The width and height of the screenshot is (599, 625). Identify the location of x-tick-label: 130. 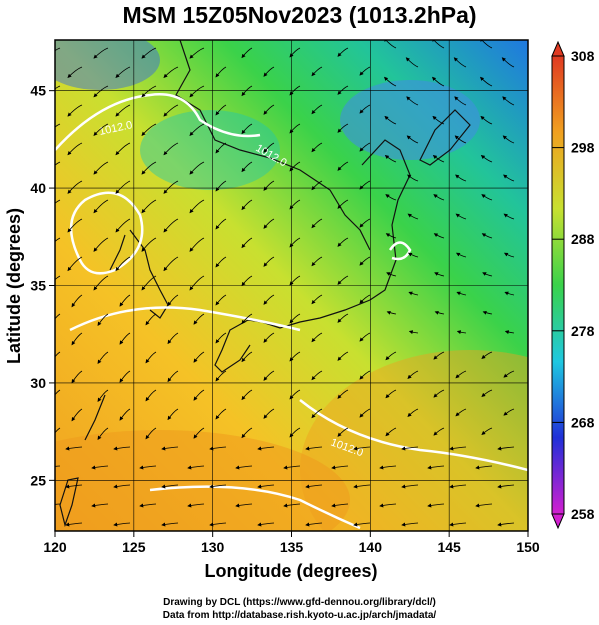
(213, 547).